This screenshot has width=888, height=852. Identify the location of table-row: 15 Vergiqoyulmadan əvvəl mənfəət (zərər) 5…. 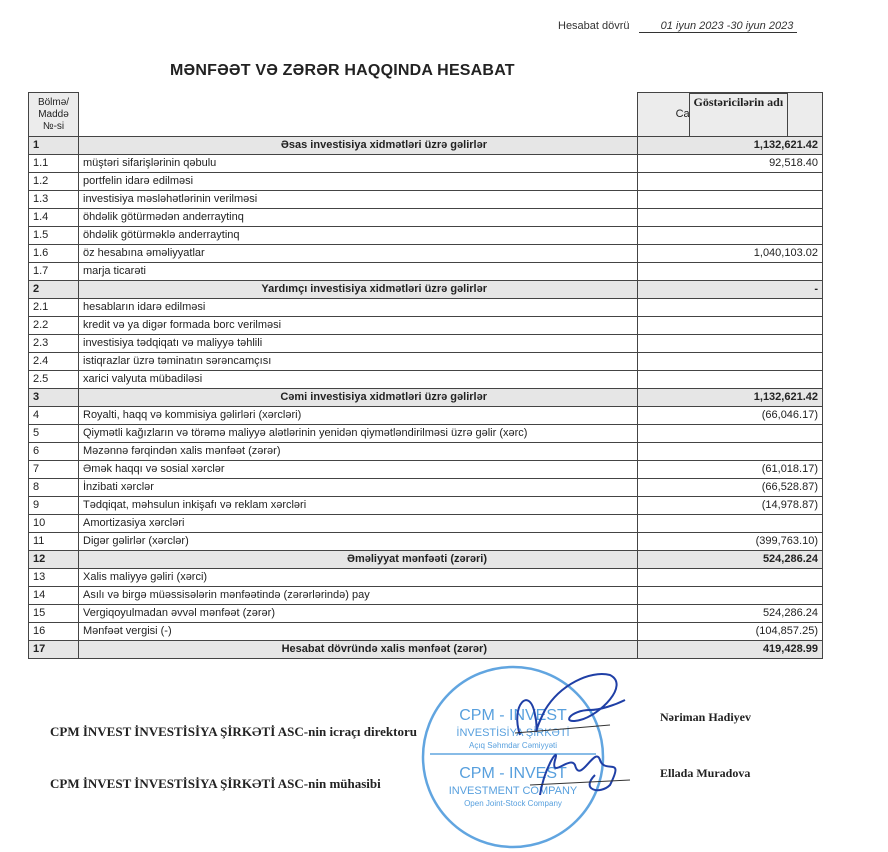
(425, 613).